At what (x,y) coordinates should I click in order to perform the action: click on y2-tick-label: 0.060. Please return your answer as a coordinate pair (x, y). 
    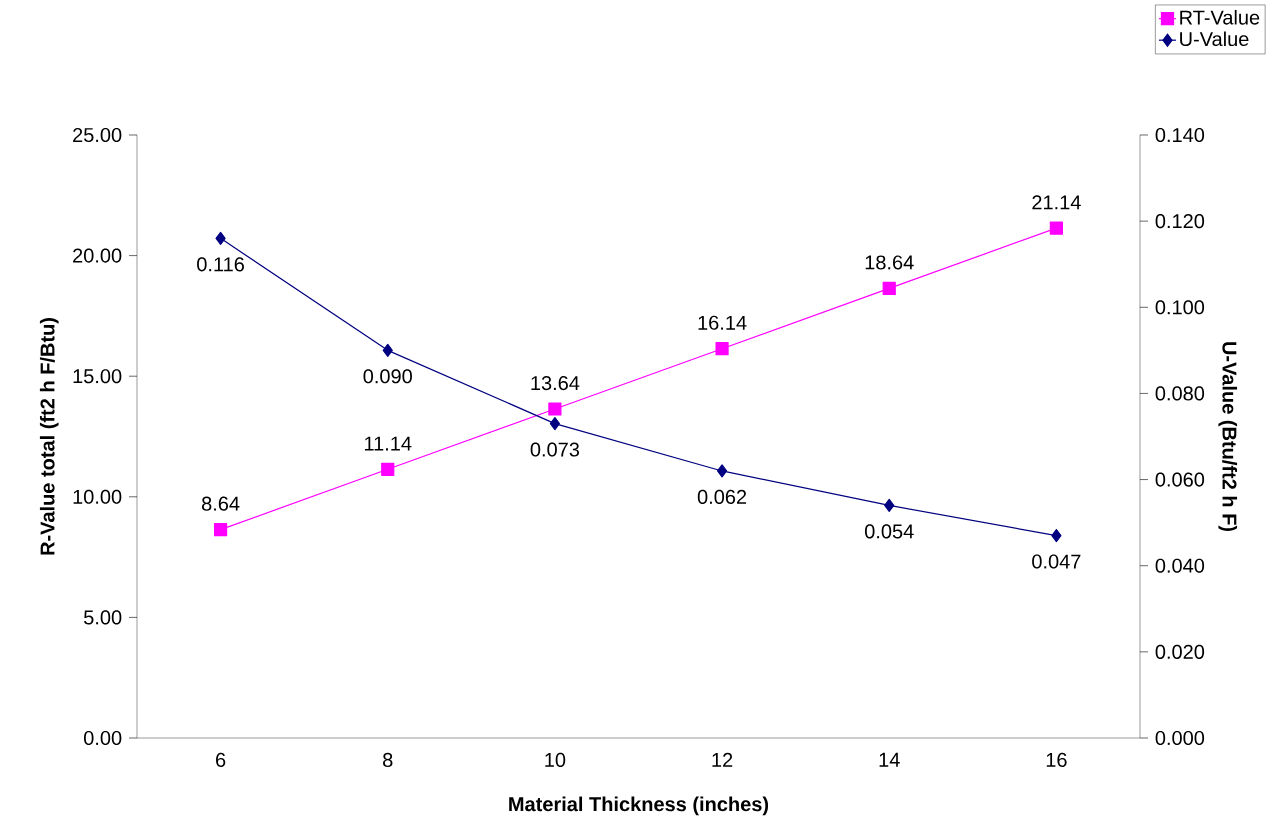
    Looking at the image, I should click on (1180, 479).